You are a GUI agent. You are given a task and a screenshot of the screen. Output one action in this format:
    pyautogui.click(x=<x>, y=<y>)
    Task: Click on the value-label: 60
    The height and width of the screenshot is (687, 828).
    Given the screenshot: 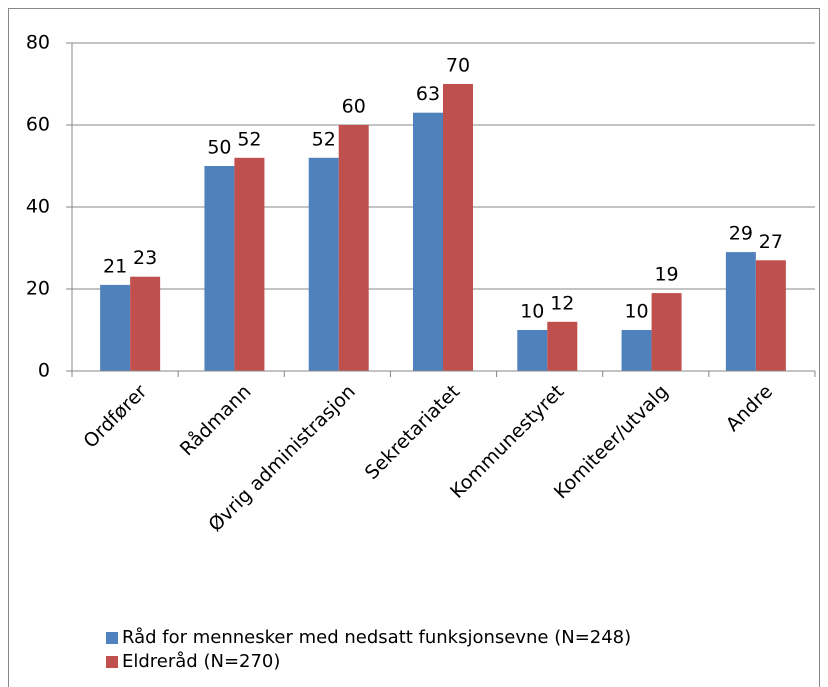 What is the action you would take?
    pyautogui.click(x=354, y=107)
    